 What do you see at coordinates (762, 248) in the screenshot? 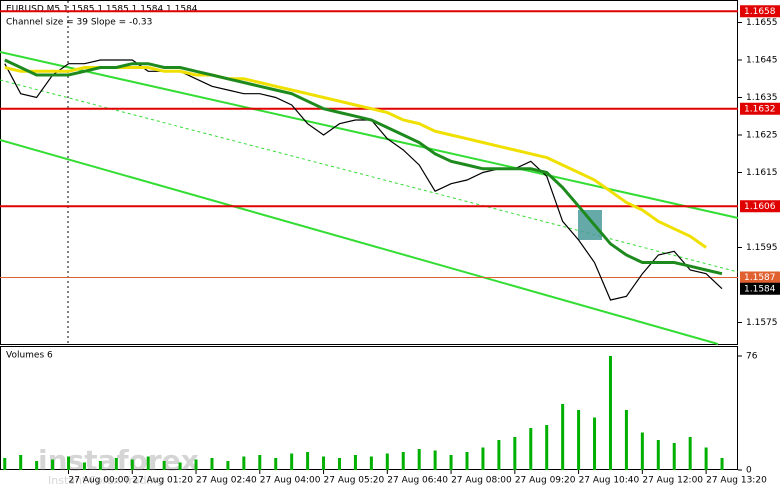
I see `y-tick-label: 1.1595` at bounding box center [762, 248].